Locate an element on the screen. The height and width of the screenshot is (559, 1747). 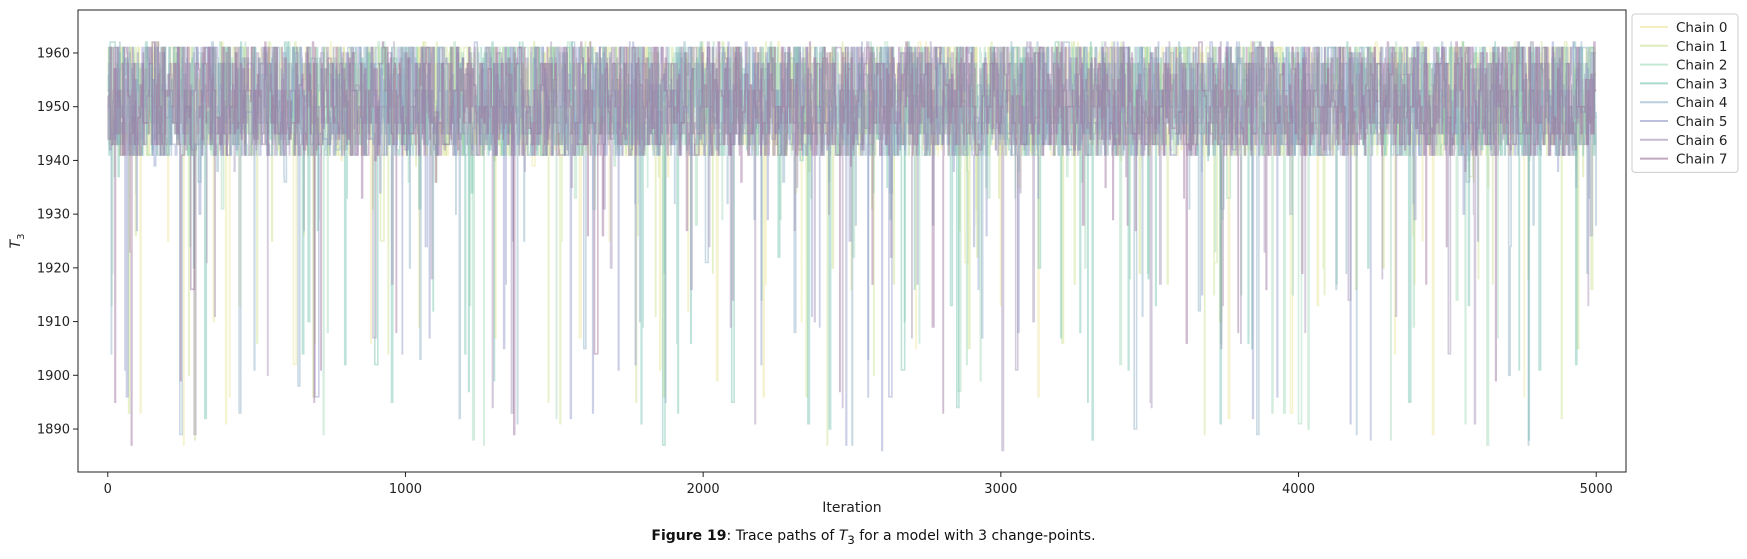
legend-label-7: Chain 7 is located at coordinates (1701, 160).